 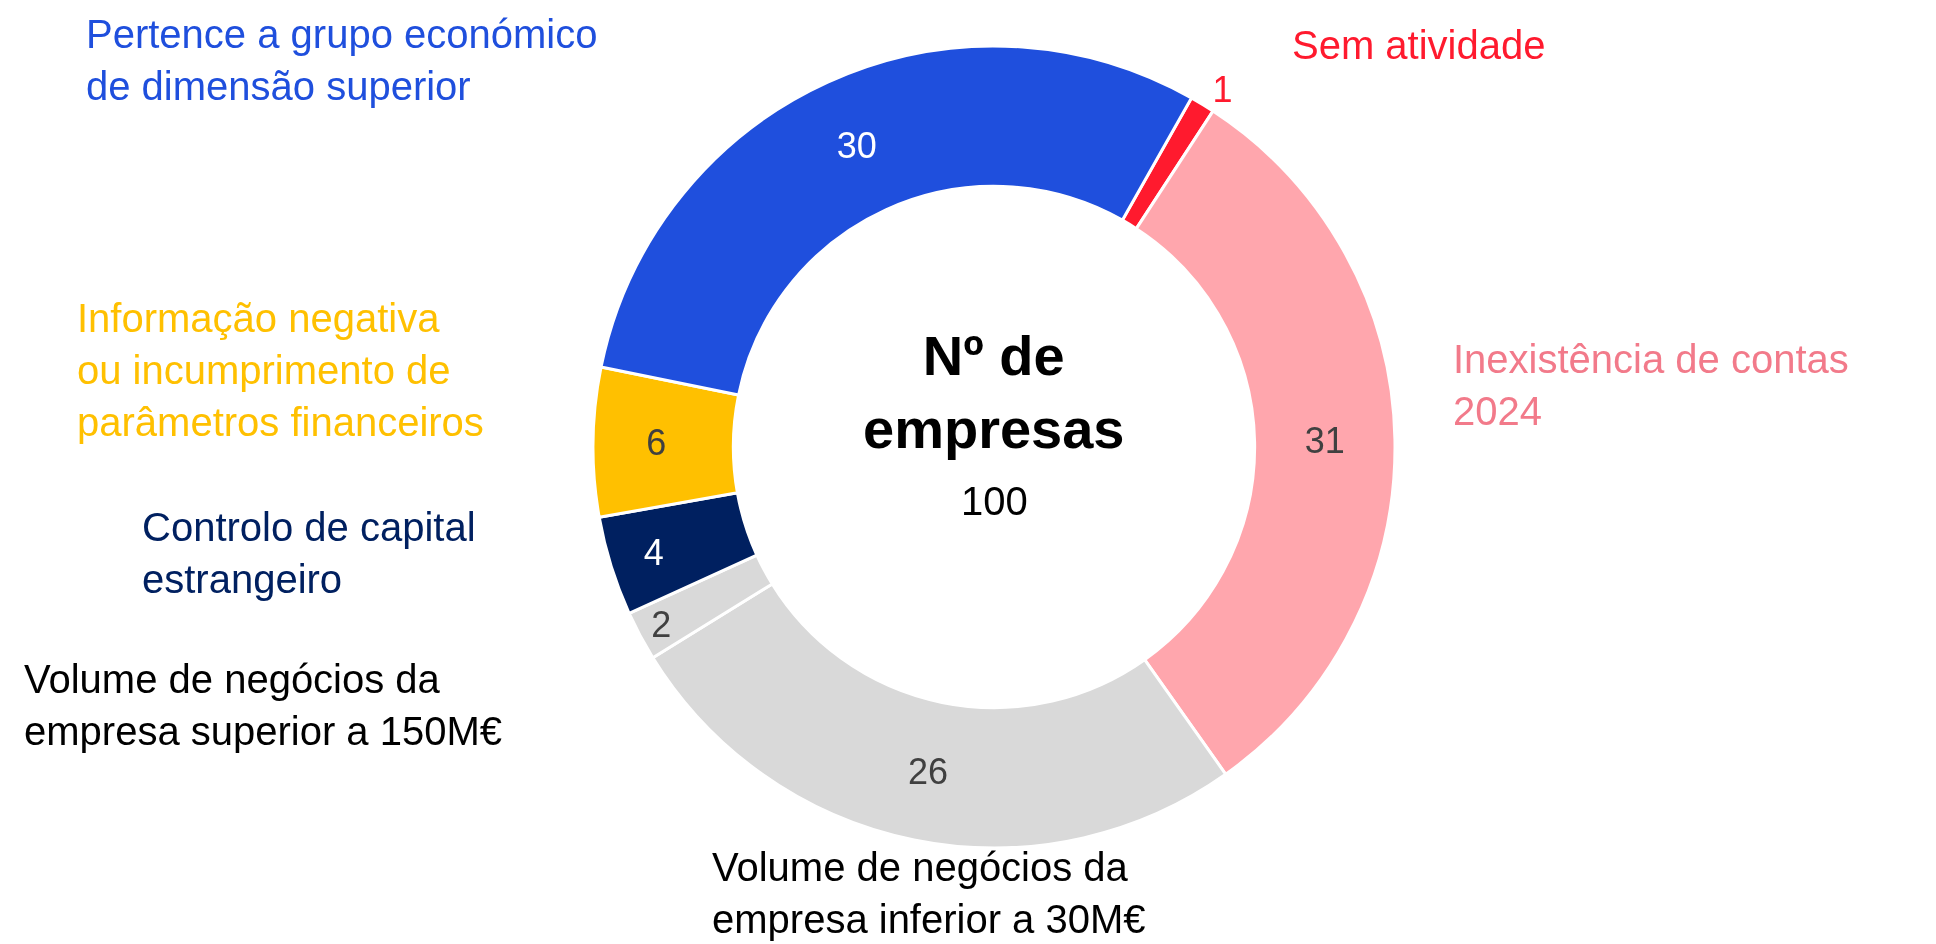 I want to click on slice-label: Controlo de capital estrangeiro, so click(x=309, y=553).